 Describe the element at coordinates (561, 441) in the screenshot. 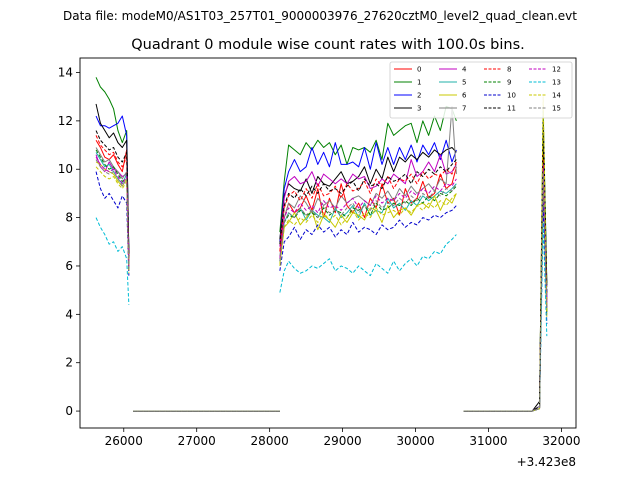

I see `x-tick-label: 32000` at that location.